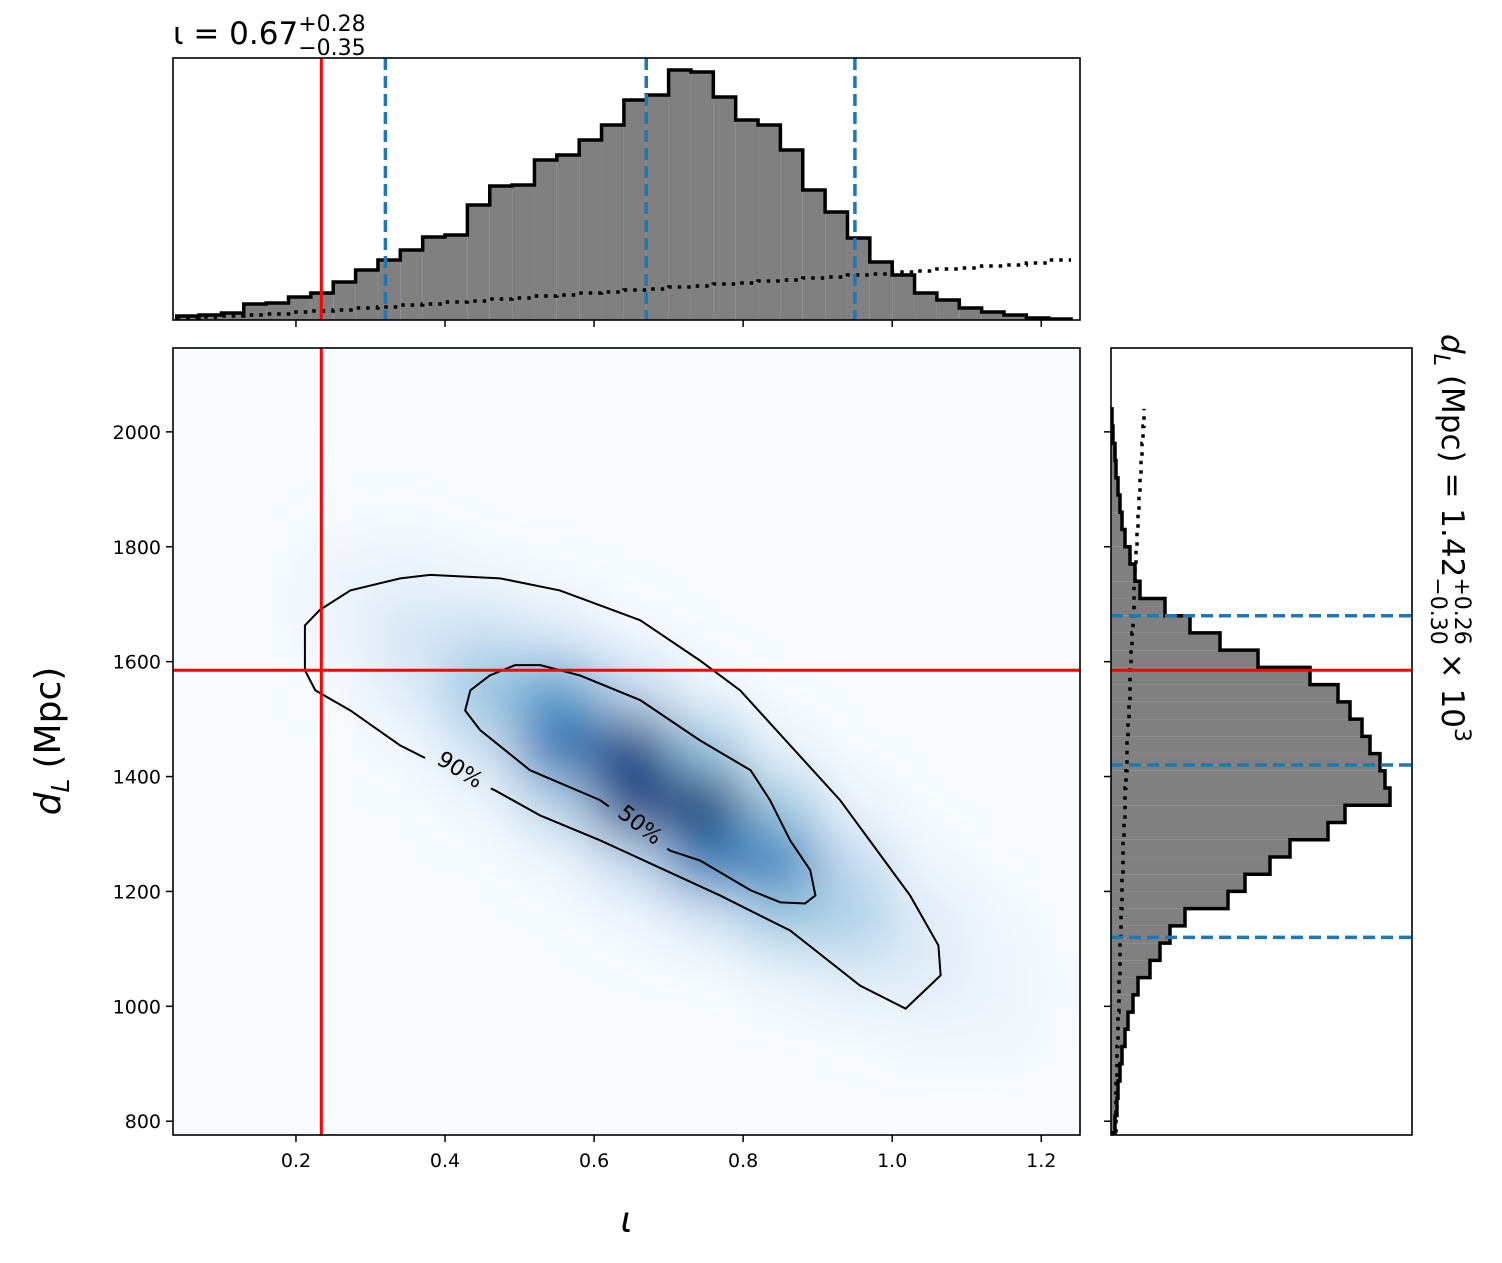  Describe the element at coordinates (137, 548) in the screenshot. I see `y-tick-label: 1800` at that location.